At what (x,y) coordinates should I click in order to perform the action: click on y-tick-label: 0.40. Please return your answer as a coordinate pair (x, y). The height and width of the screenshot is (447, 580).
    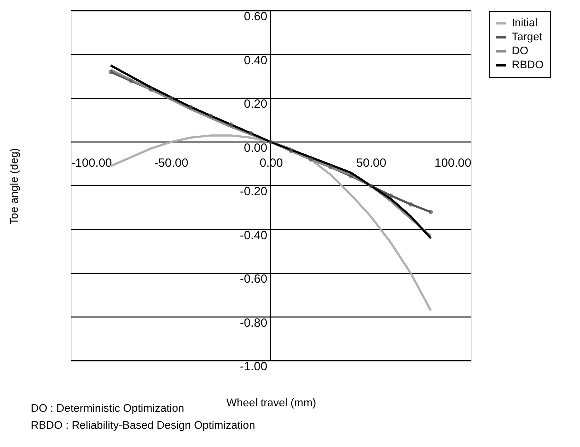
    Looking at the image, I should click on (256, 60).